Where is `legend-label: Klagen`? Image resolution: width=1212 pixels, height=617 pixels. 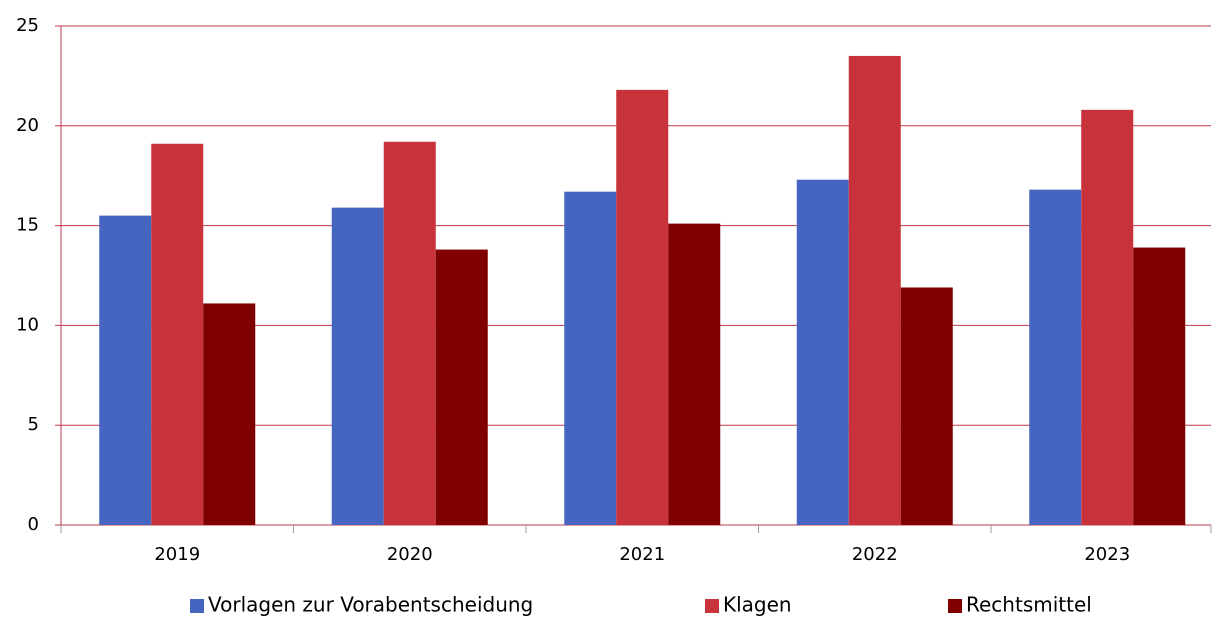 legend-label: Klagen is located at coordinates (757, 605).